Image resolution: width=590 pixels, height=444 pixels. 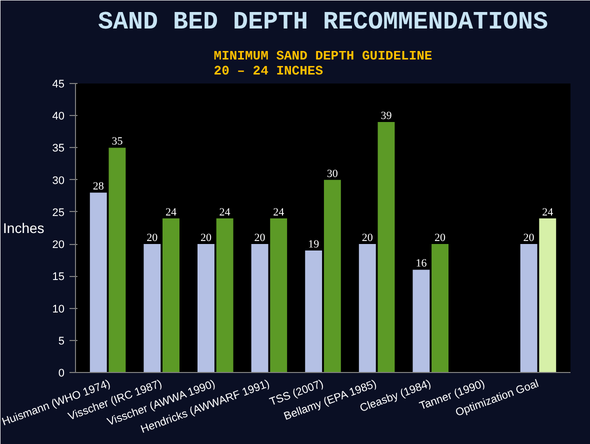 I want to click on y-tick-label: 10, so click(x=58, y=309).